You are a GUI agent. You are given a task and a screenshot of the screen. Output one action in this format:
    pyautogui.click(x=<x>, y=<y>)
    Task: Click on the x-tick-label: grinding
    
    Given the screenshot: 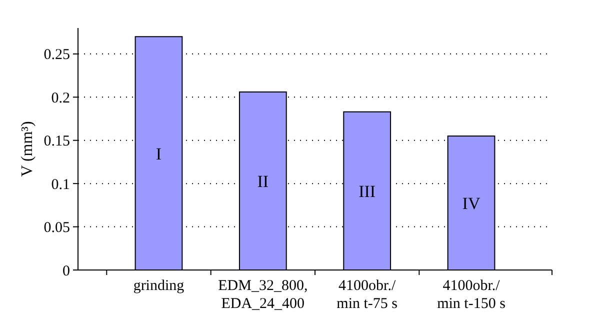 What is the action you would take?
    pyautogui.click(x=159, y=286)
    